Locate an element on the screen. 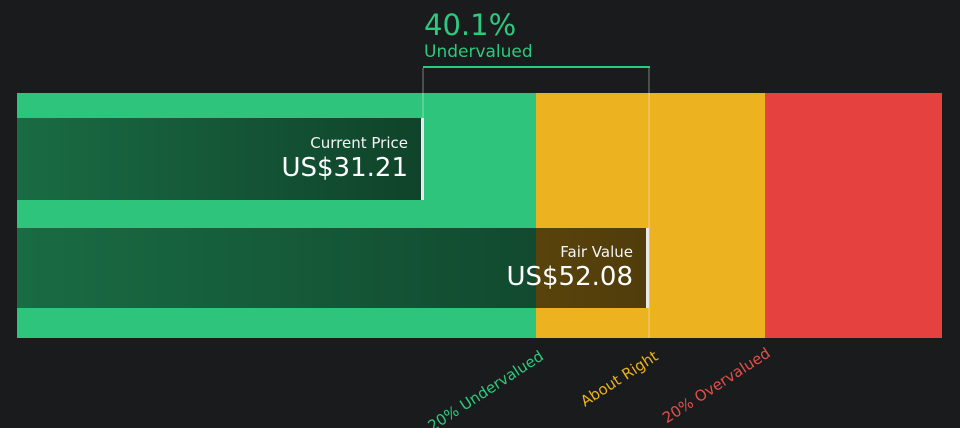  zone-overvalued-band is located at coordinates (853, 215).